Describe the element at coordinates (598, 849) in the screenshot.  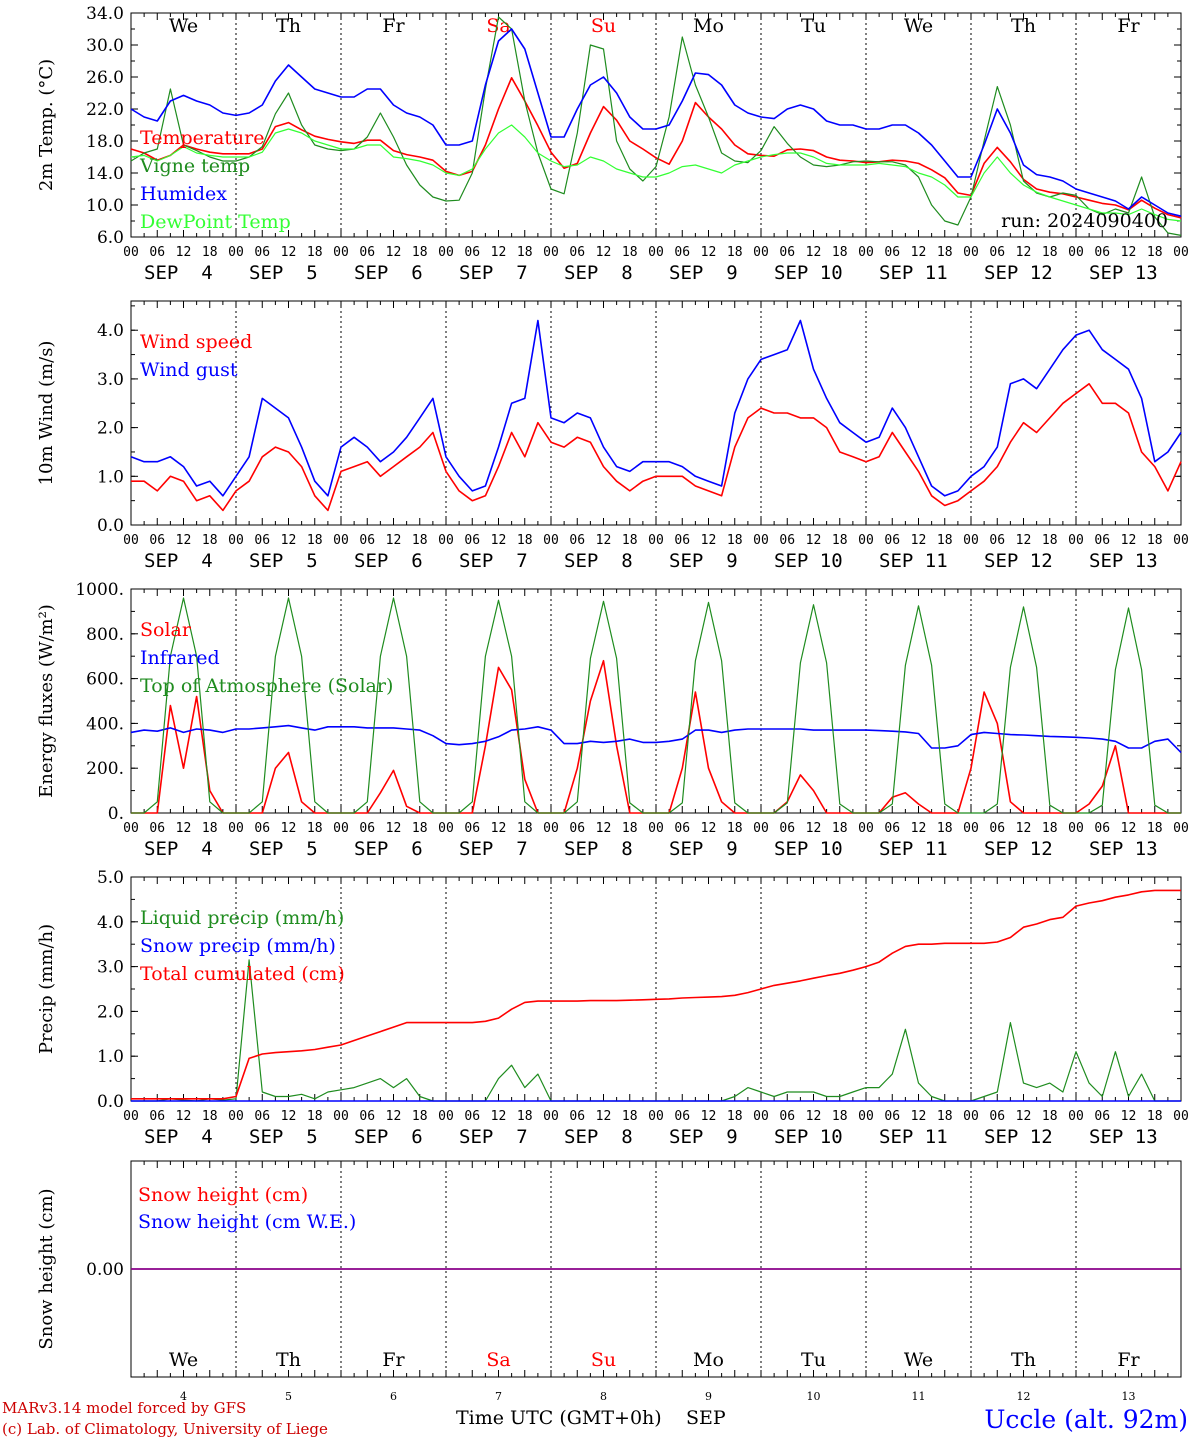
I see `date-label: SEP 8` at that location.